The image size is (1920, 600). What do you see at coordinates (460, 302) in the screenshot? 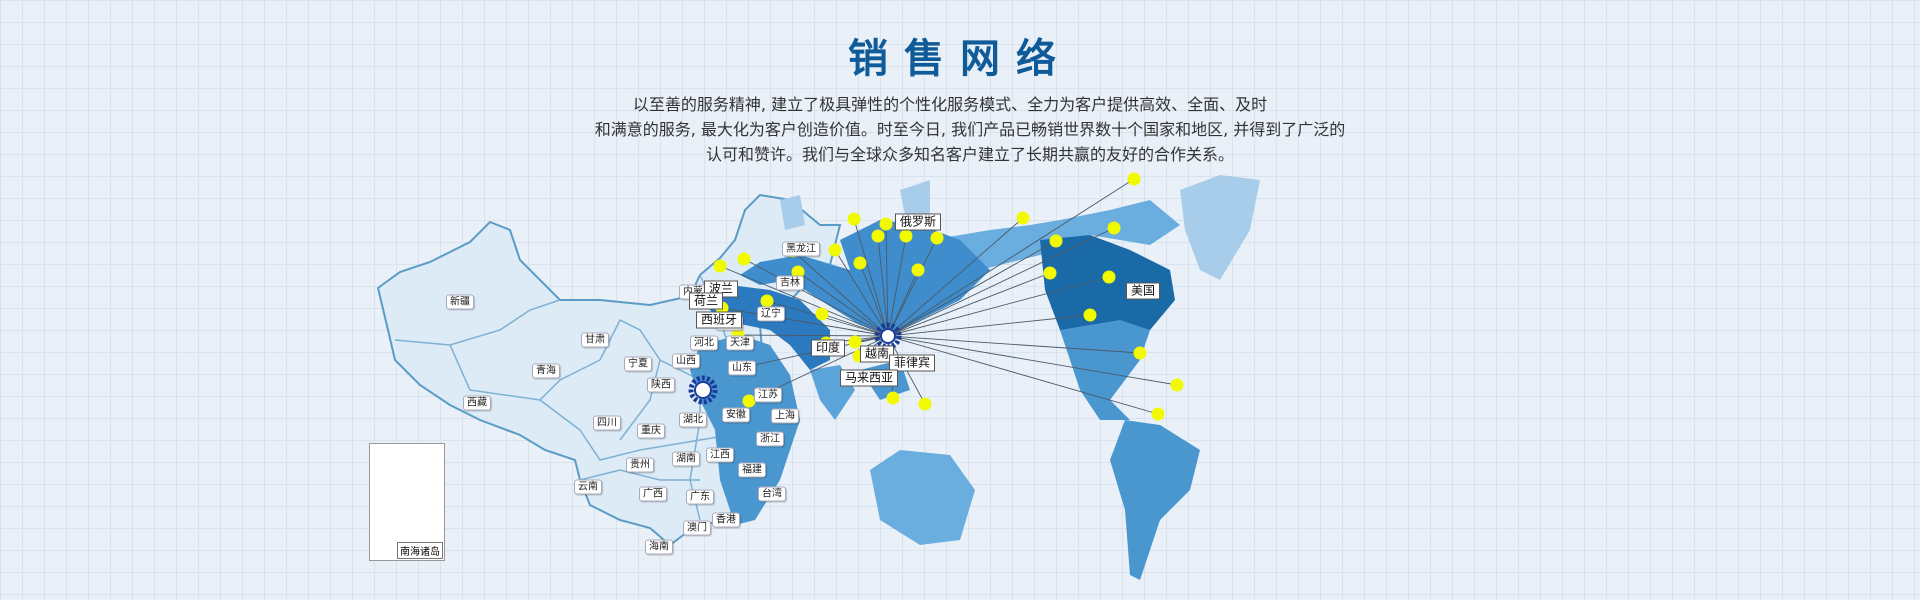
I see `province-label: 新疆` at bounding box center [460, 302].